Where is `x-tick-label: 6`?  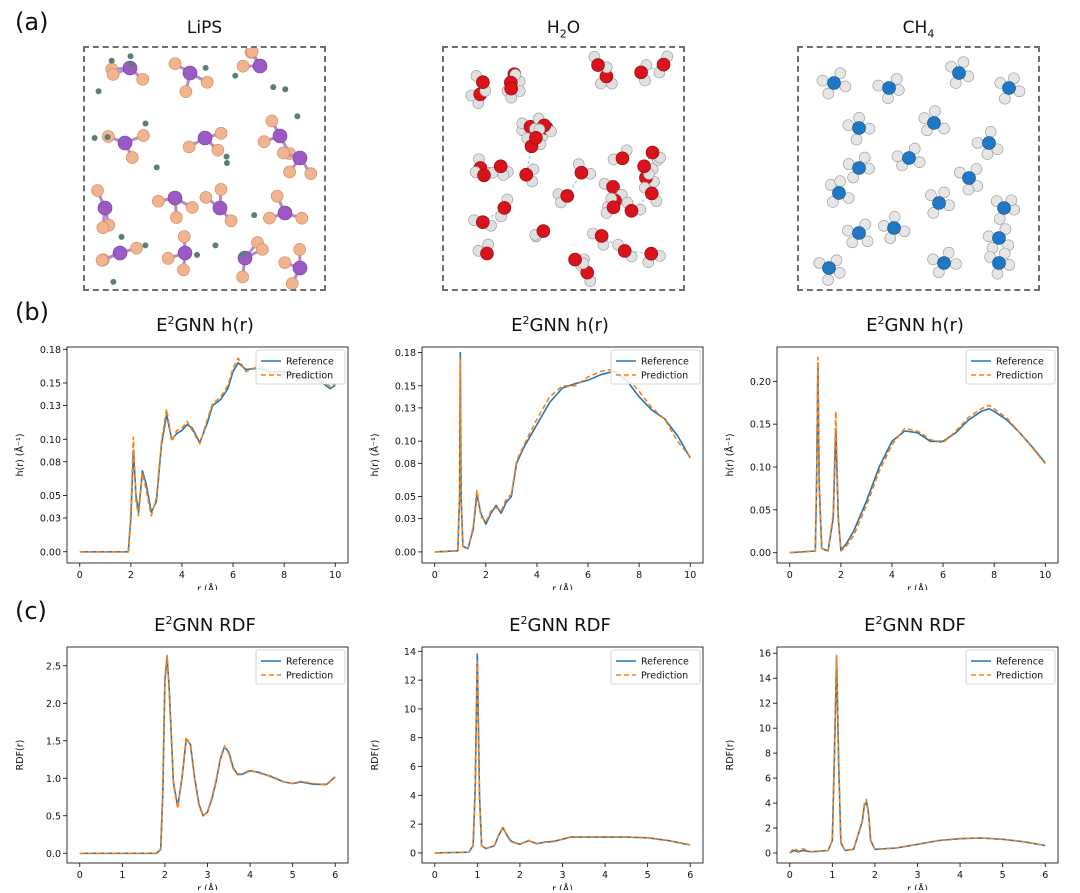 x-tick-label: 6 is located at coordinates (335, 875).